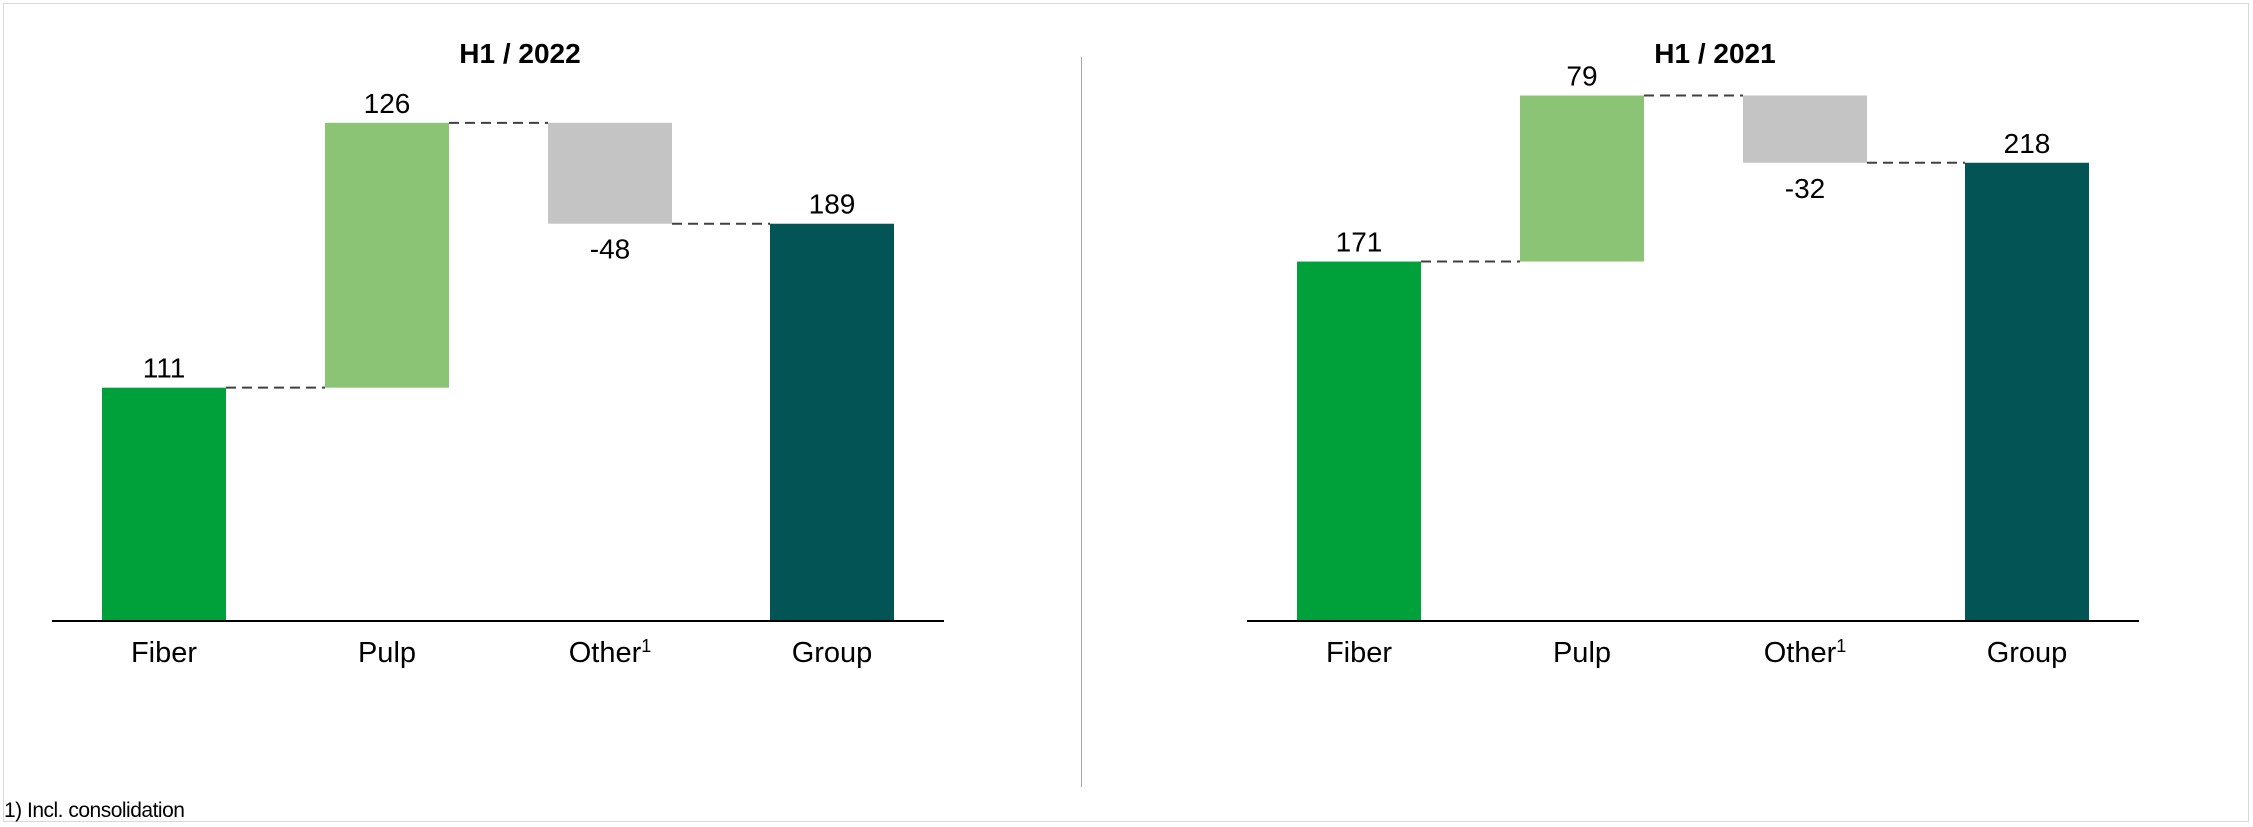 The width and height of the screenshot is (2253, 827). What do you see at coordinates (832, 204) in the screenshot?
I see `data-label: 189` at bounding box center [832, 204].